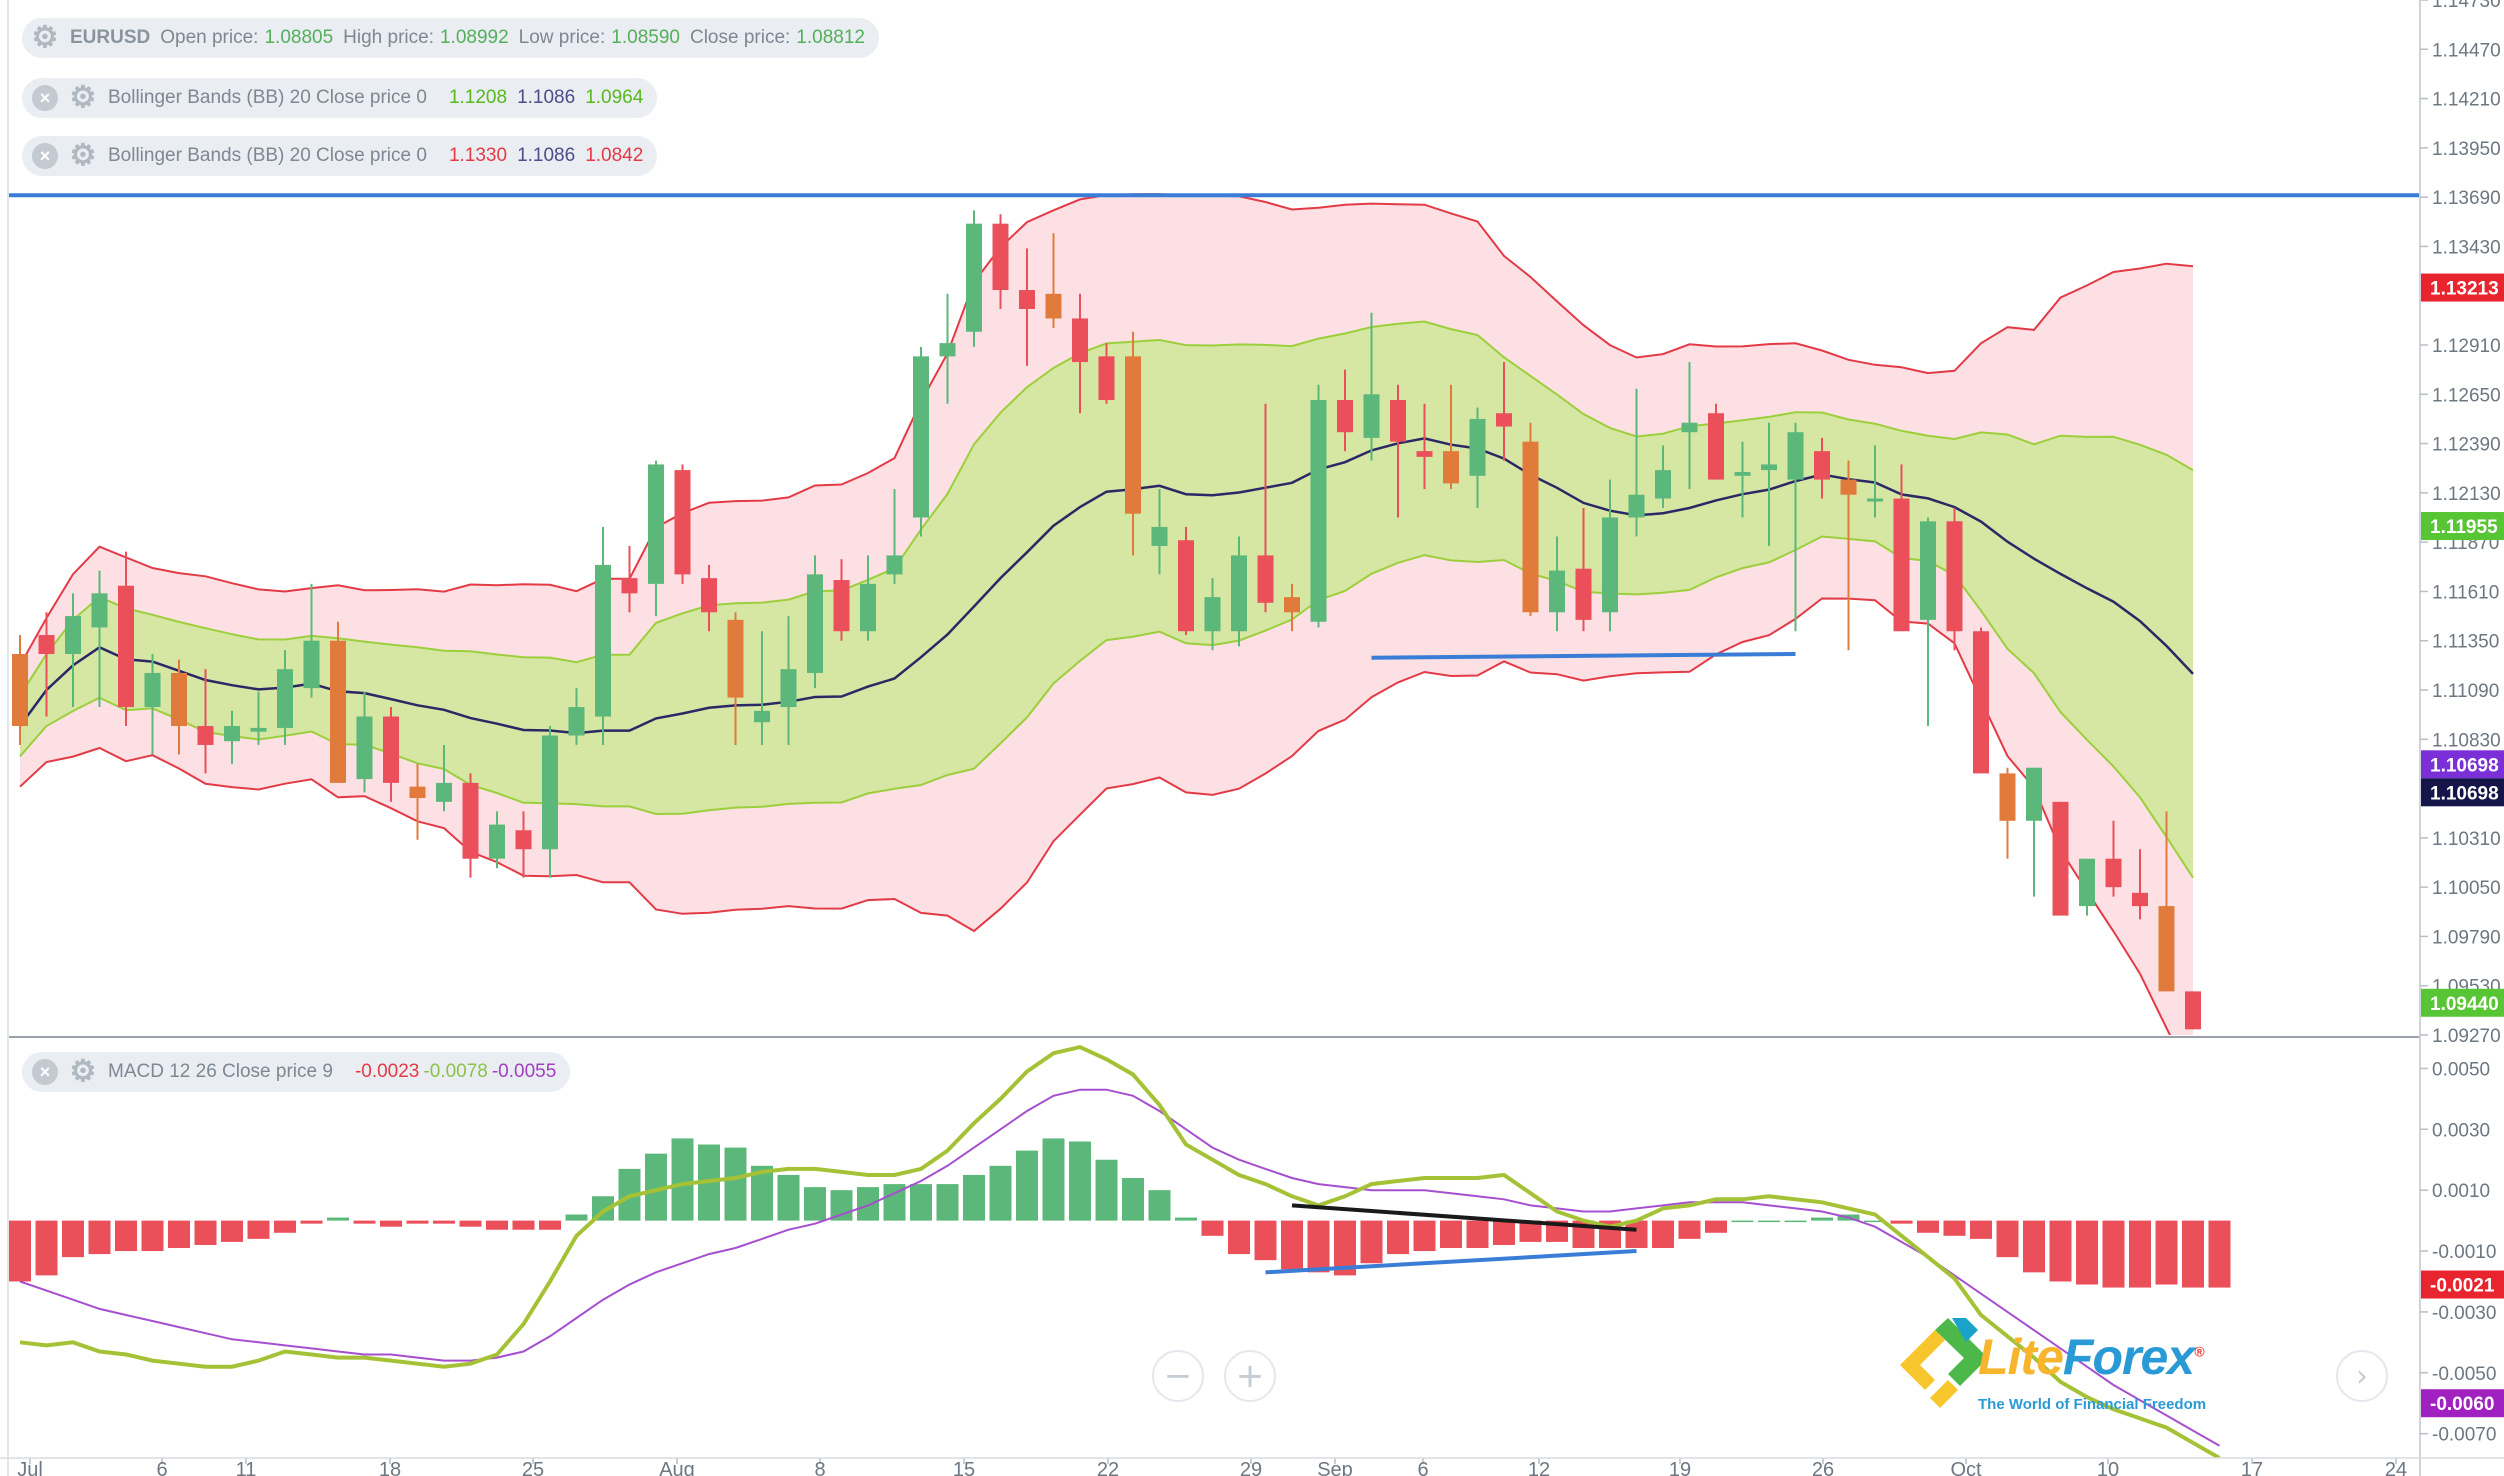 This screenshot has width=2504, height=1476. What do you see at coordinates (1251, 1467) in the screenshot?
I see `x-axis-label: 29` at bounding box center [1251, 1467].